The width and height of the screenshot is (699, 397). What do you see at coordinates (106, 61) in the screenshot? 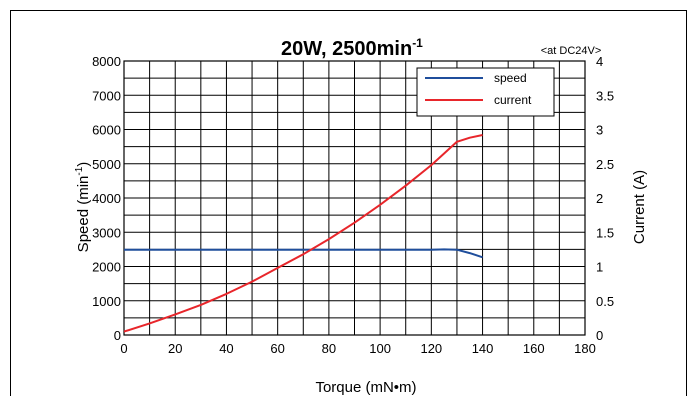
I see `y-left-tick-label: 8000` at bounding box center [106, 61].